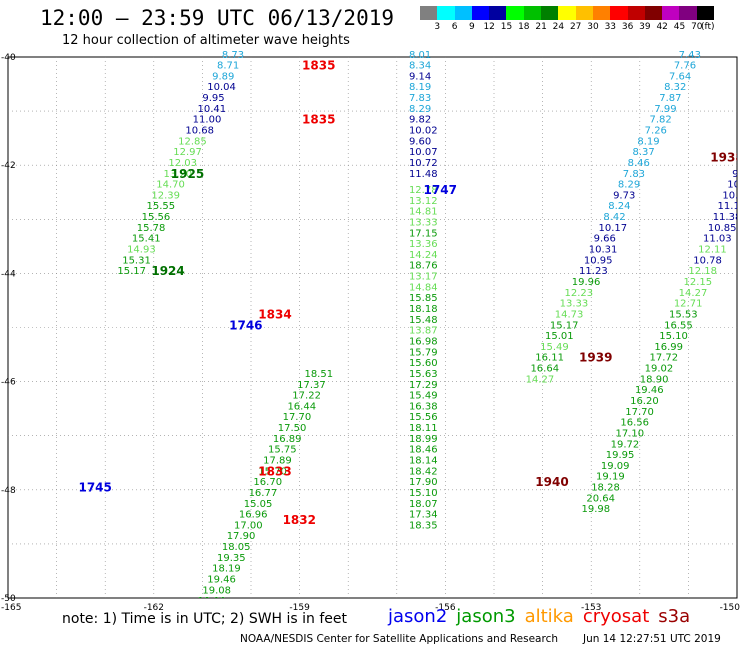  Describe the element at coordinates (318, 120) in the screenshot. I see `pass-time-label: 1835` at that location.